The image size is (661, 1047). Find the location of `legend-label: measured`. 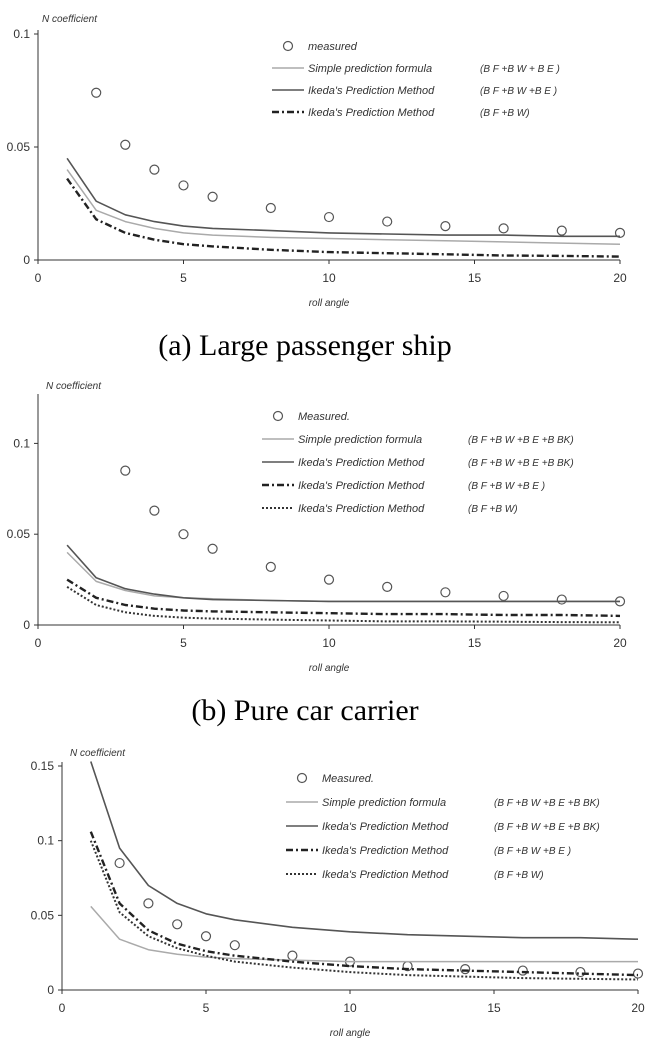

legend-label: measured is located at coordinates (333, 47).